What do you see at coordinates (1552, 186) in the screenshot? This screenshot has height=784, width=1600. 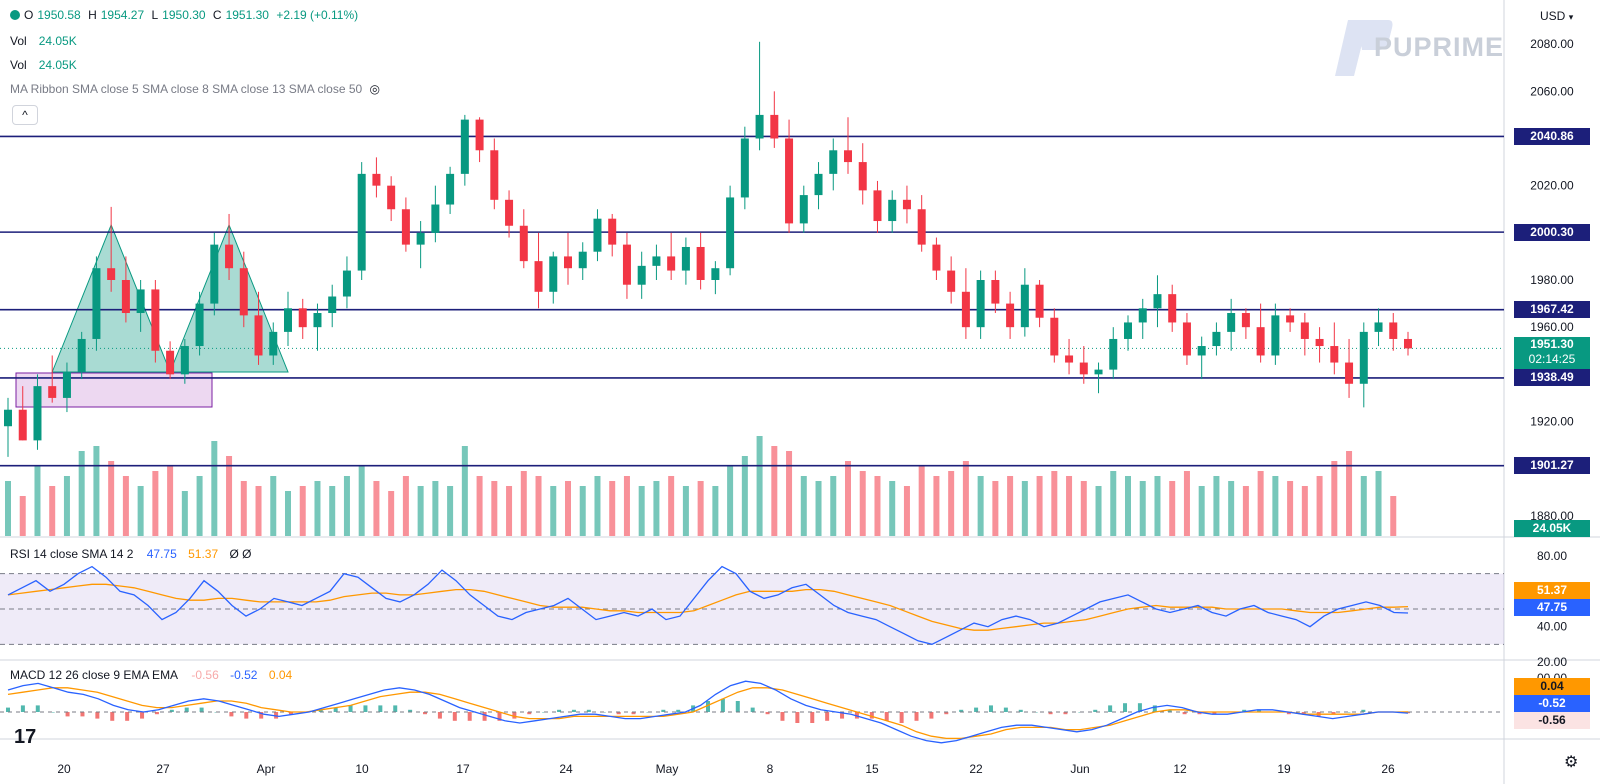 I see `price-axis-label: 2020.00` at bounding box center [1552, 186].